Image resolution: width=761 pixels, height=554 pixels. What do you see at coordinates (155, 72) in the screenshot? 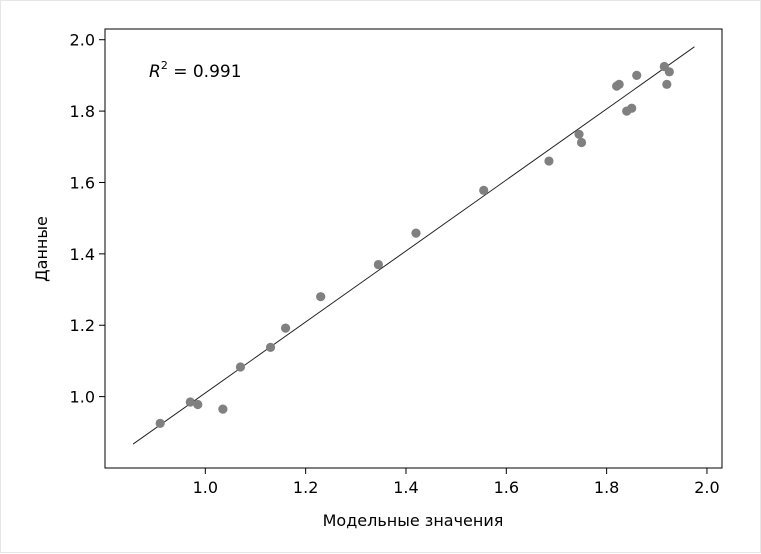
I see `r-squared-symbol: R` at bounding box center [155, 72].